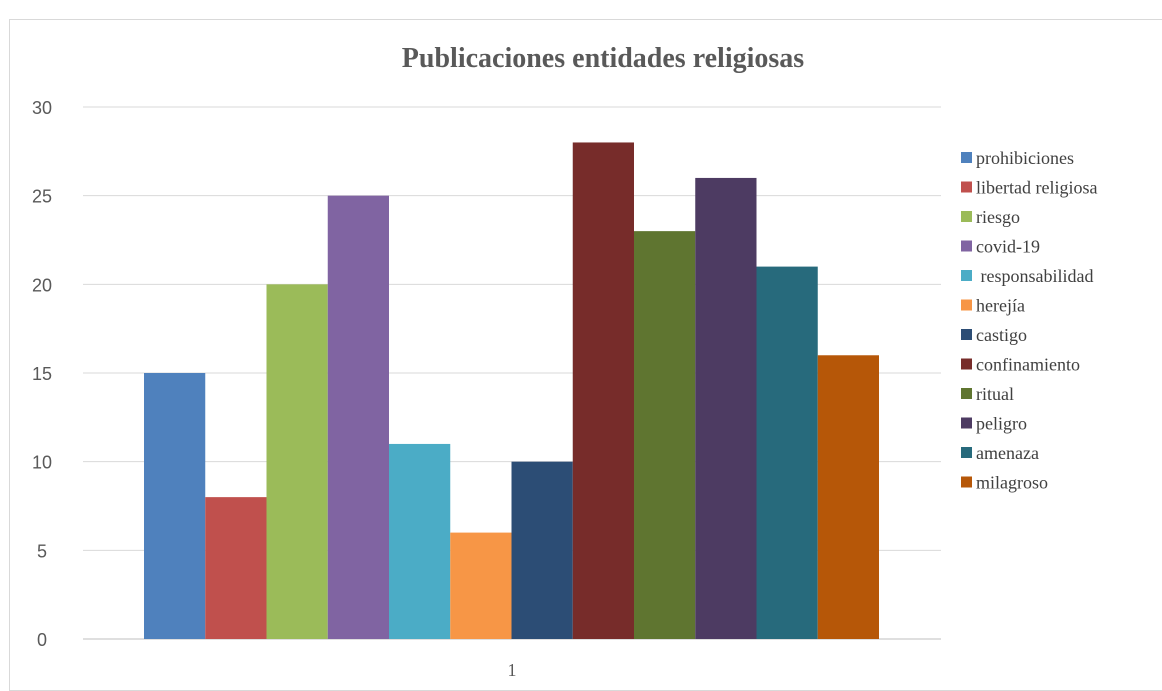 This screenshot has width=1162, height=691. I want to click on bar-amenaza, so click(787, 452).